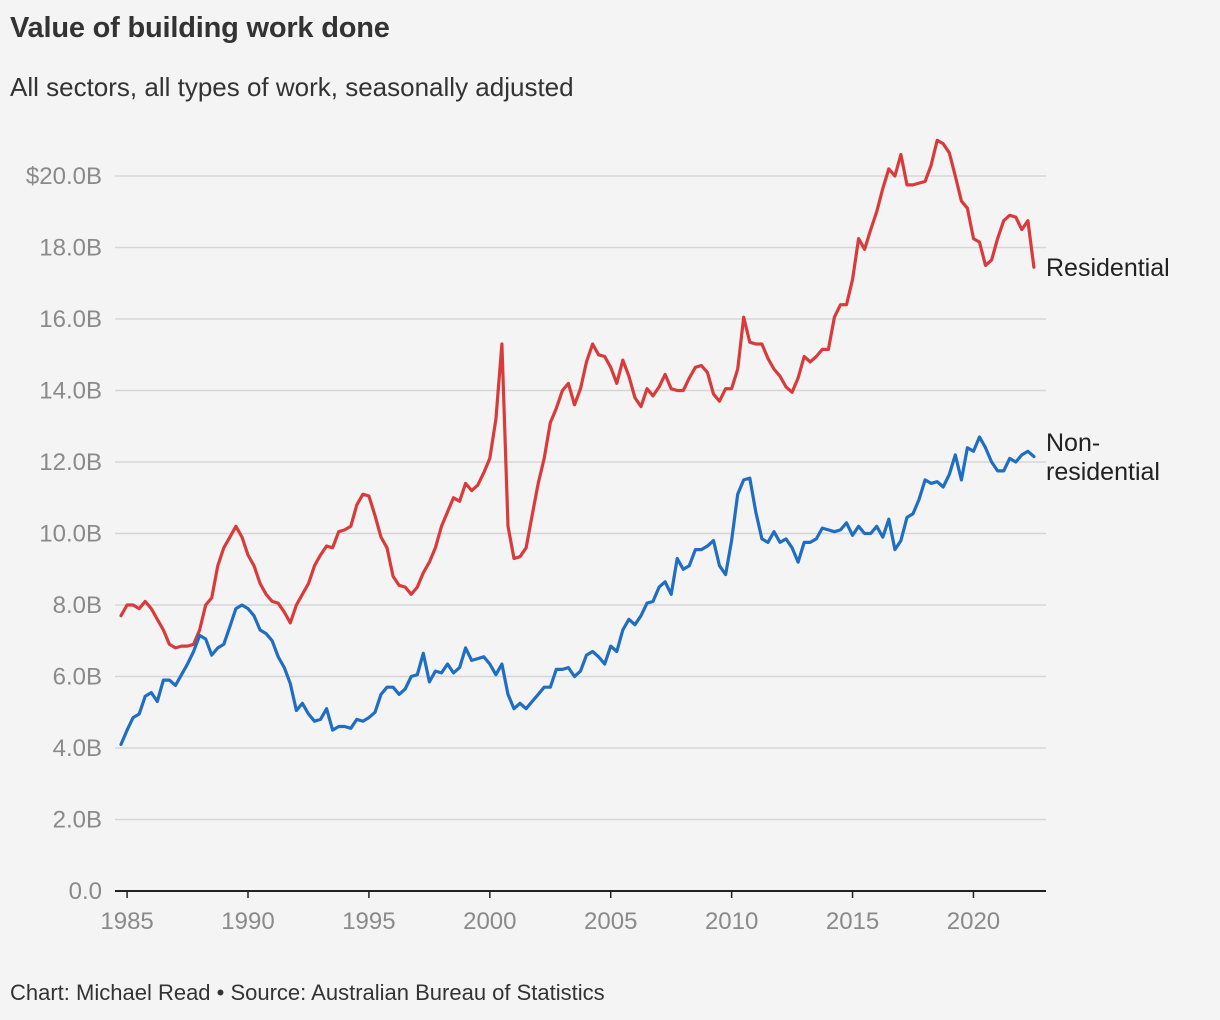 Image resolution: width=1220 pixels, height=1020 pixels. What do you see at coordinates (1108, 268) in the screenshot?
I see `series-label-residential: Residential` at bounding box center [1108, 268].